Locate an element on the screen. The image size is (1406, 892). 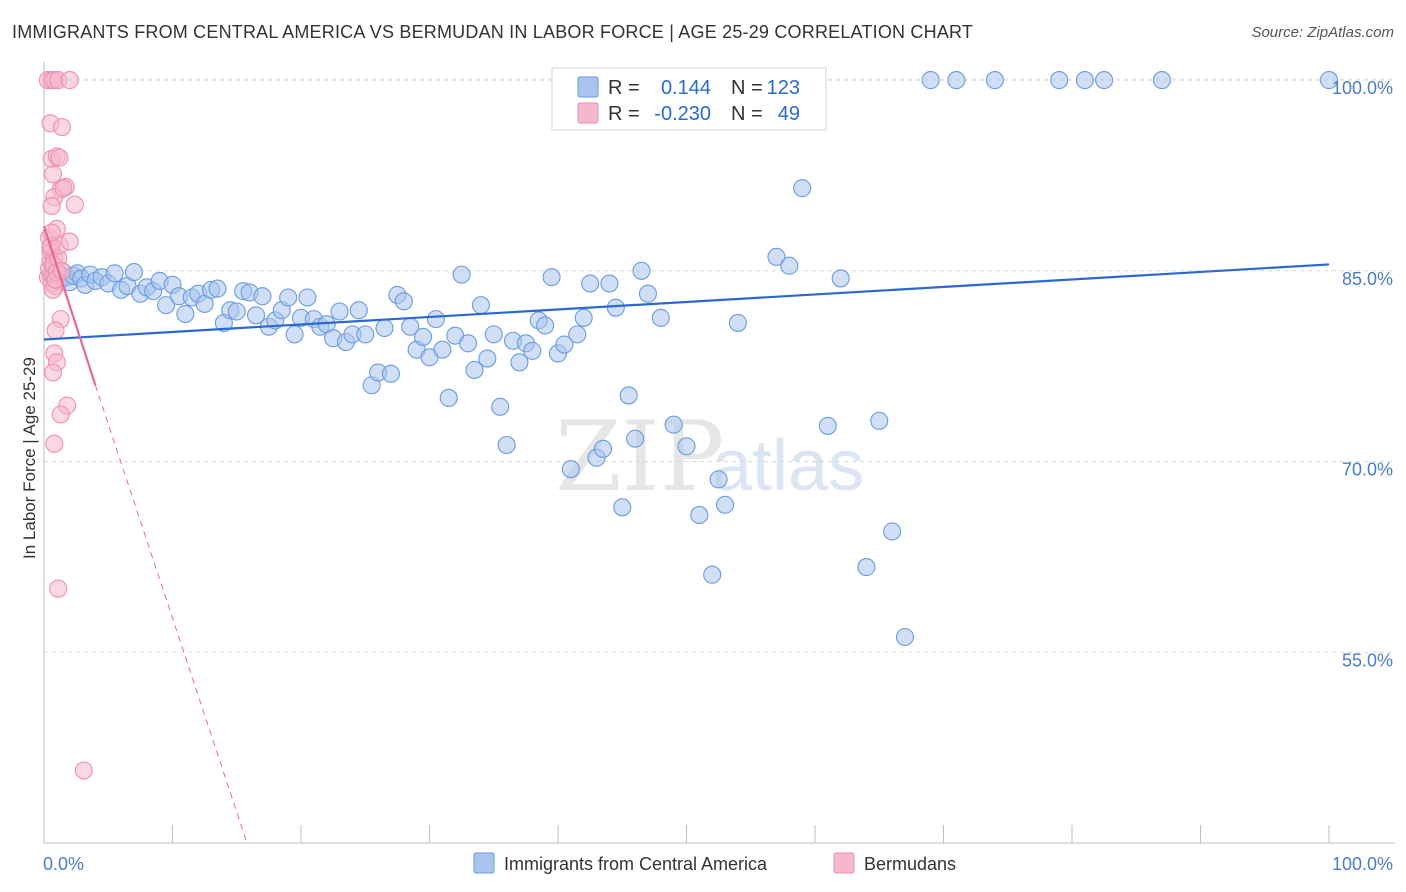
y-tick-label-85: 85.0% is located at coordinates (1367, 279).